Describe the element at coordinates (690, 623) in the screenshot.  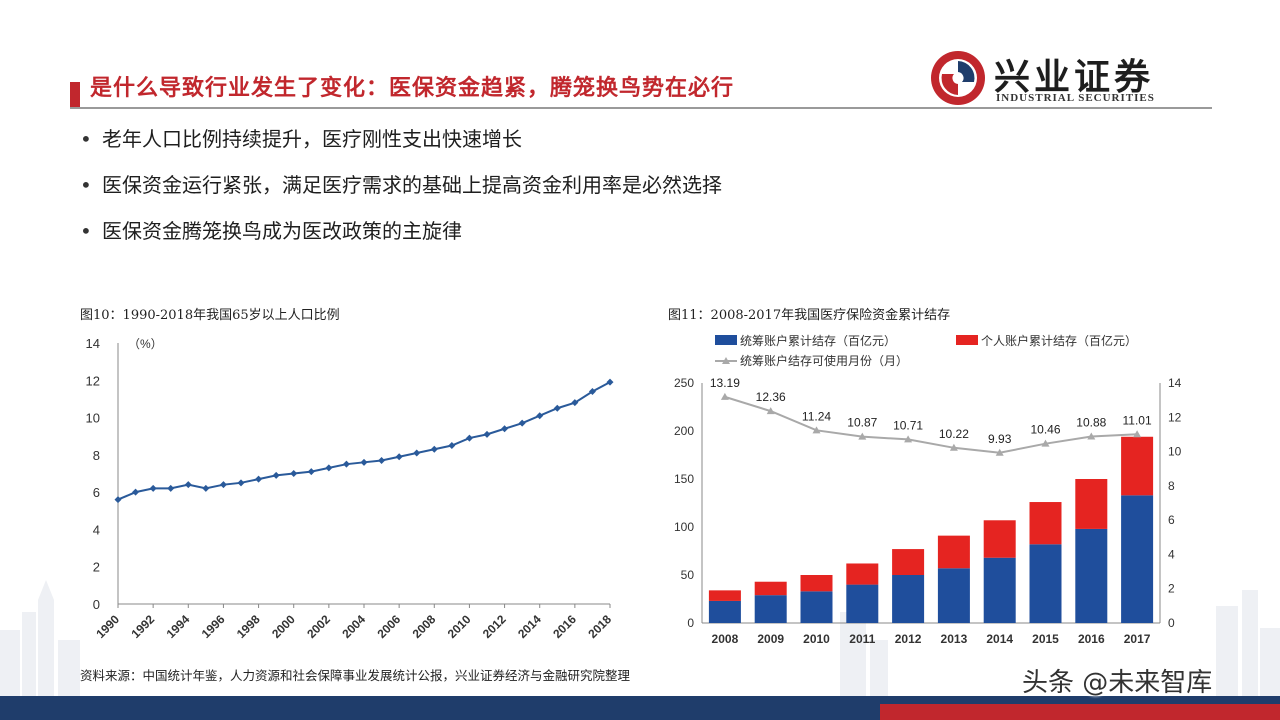
I see `left-tick-label: 0` at that location.